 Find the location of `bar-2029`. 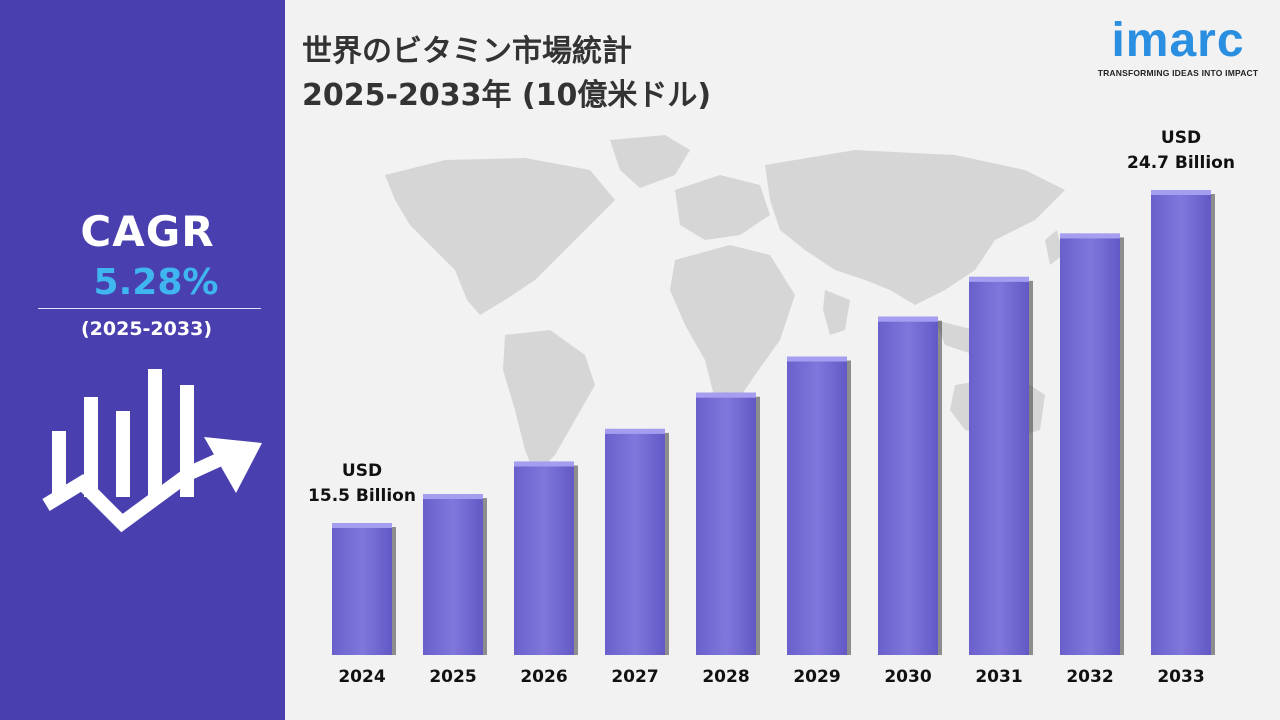

bar-2029 is located at coordinates (817, 505).